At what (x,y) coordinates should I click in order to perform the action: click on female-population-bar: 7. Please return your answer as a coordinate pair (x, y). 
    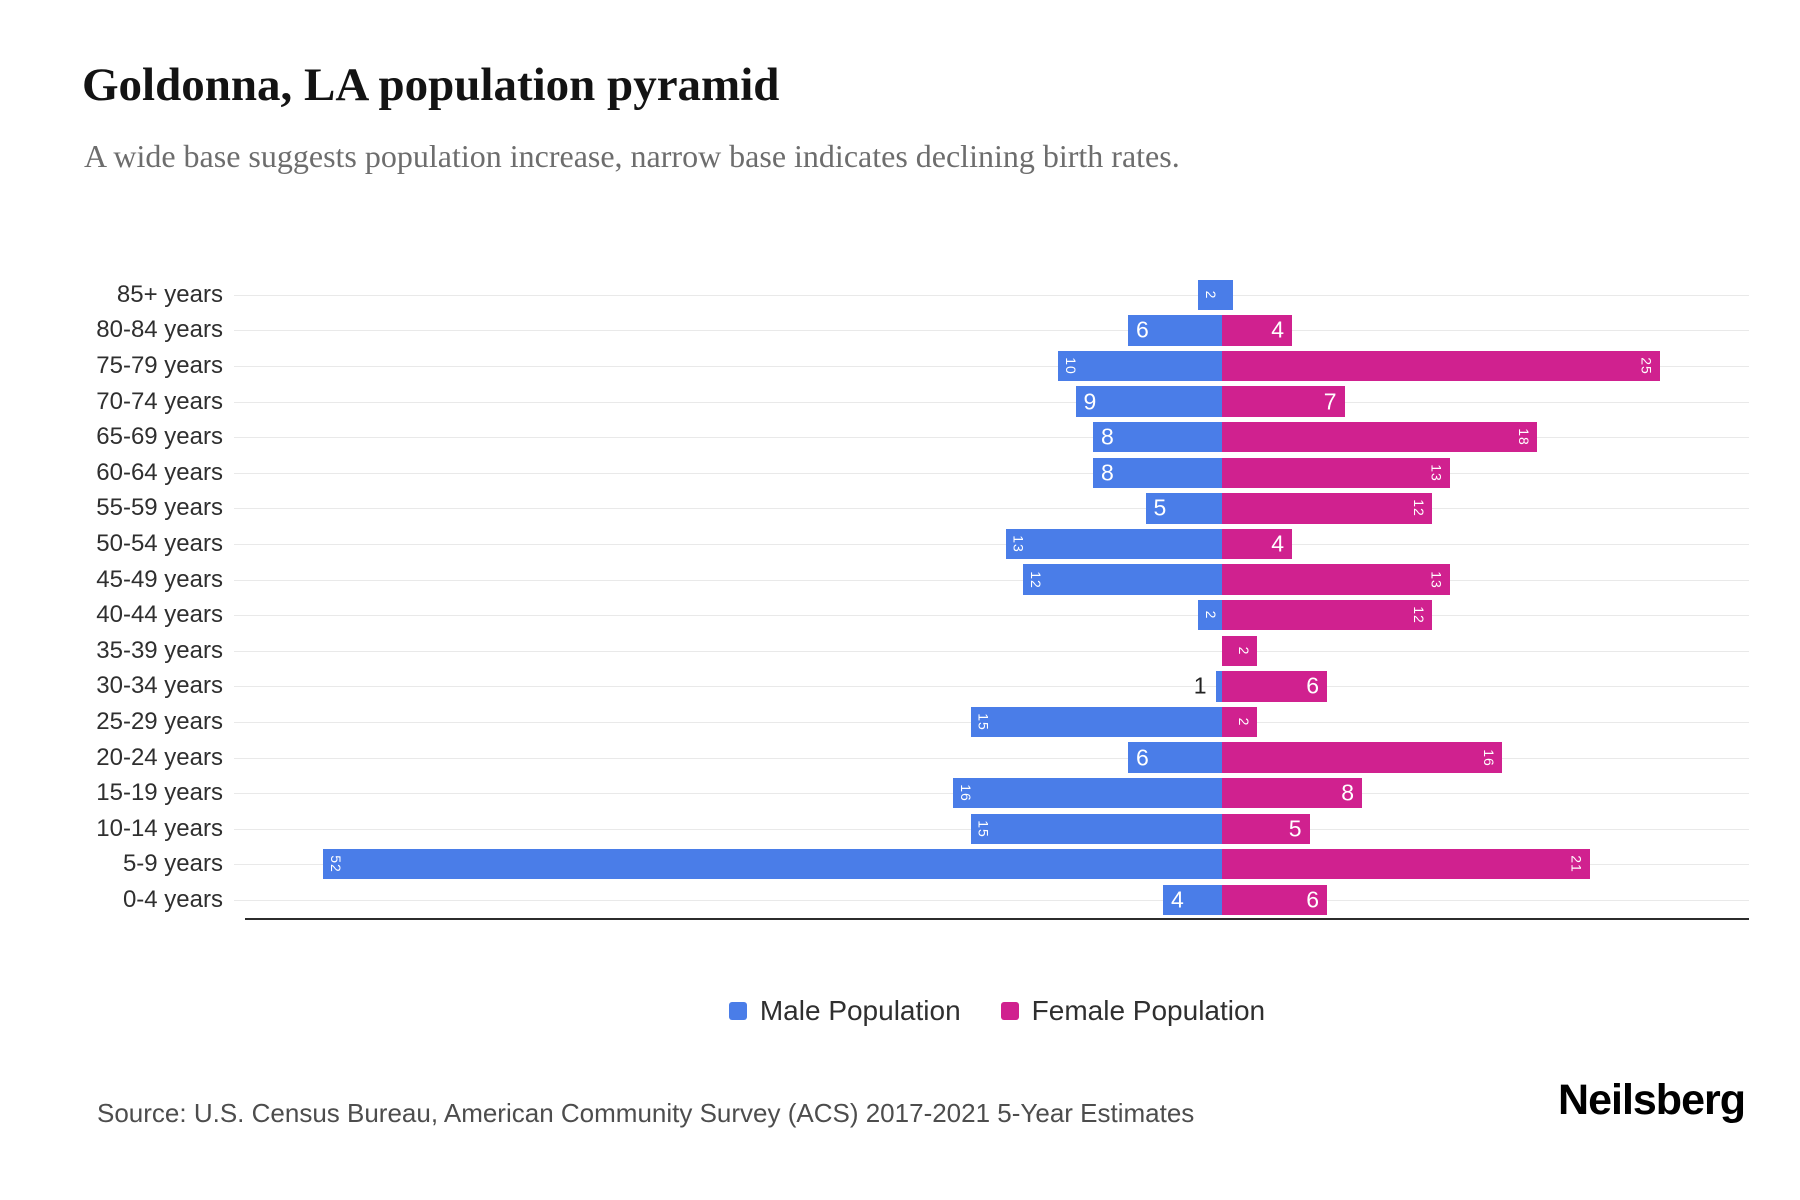
    Looking at the image, I should click on (1283, 401).